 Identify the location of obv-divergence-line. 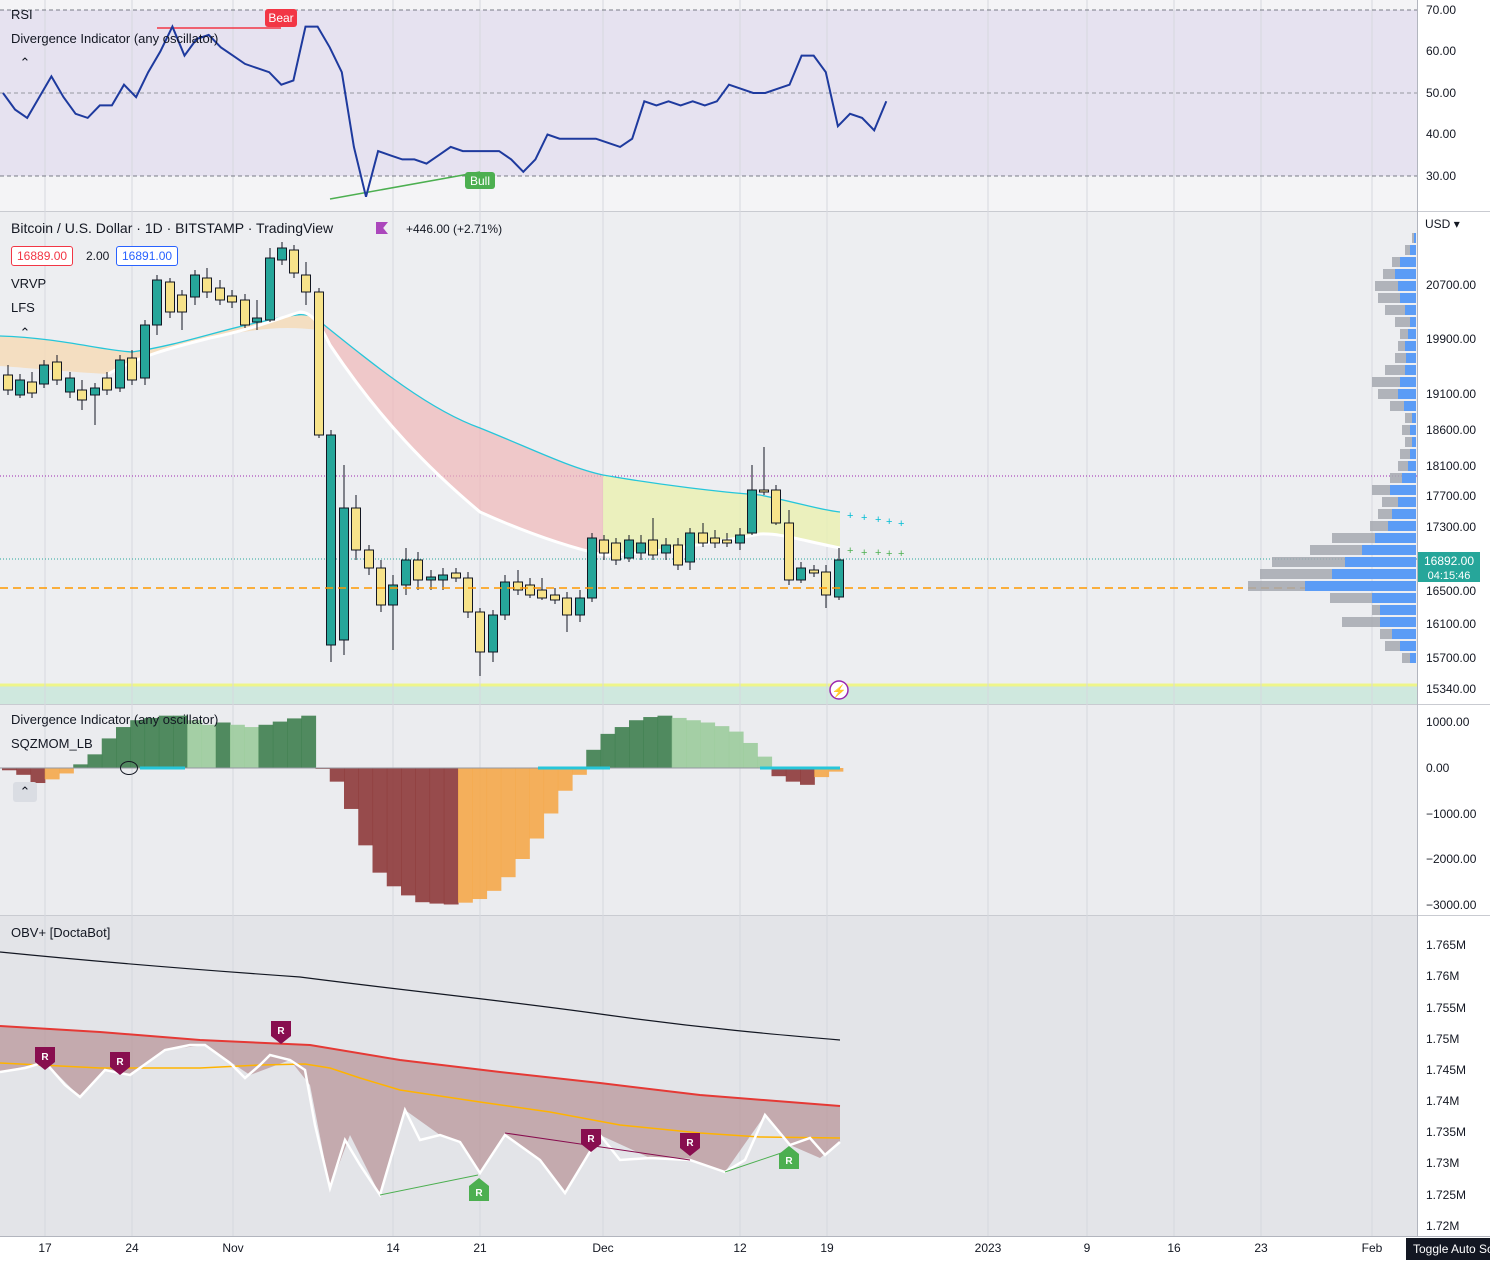
(429, 1185).